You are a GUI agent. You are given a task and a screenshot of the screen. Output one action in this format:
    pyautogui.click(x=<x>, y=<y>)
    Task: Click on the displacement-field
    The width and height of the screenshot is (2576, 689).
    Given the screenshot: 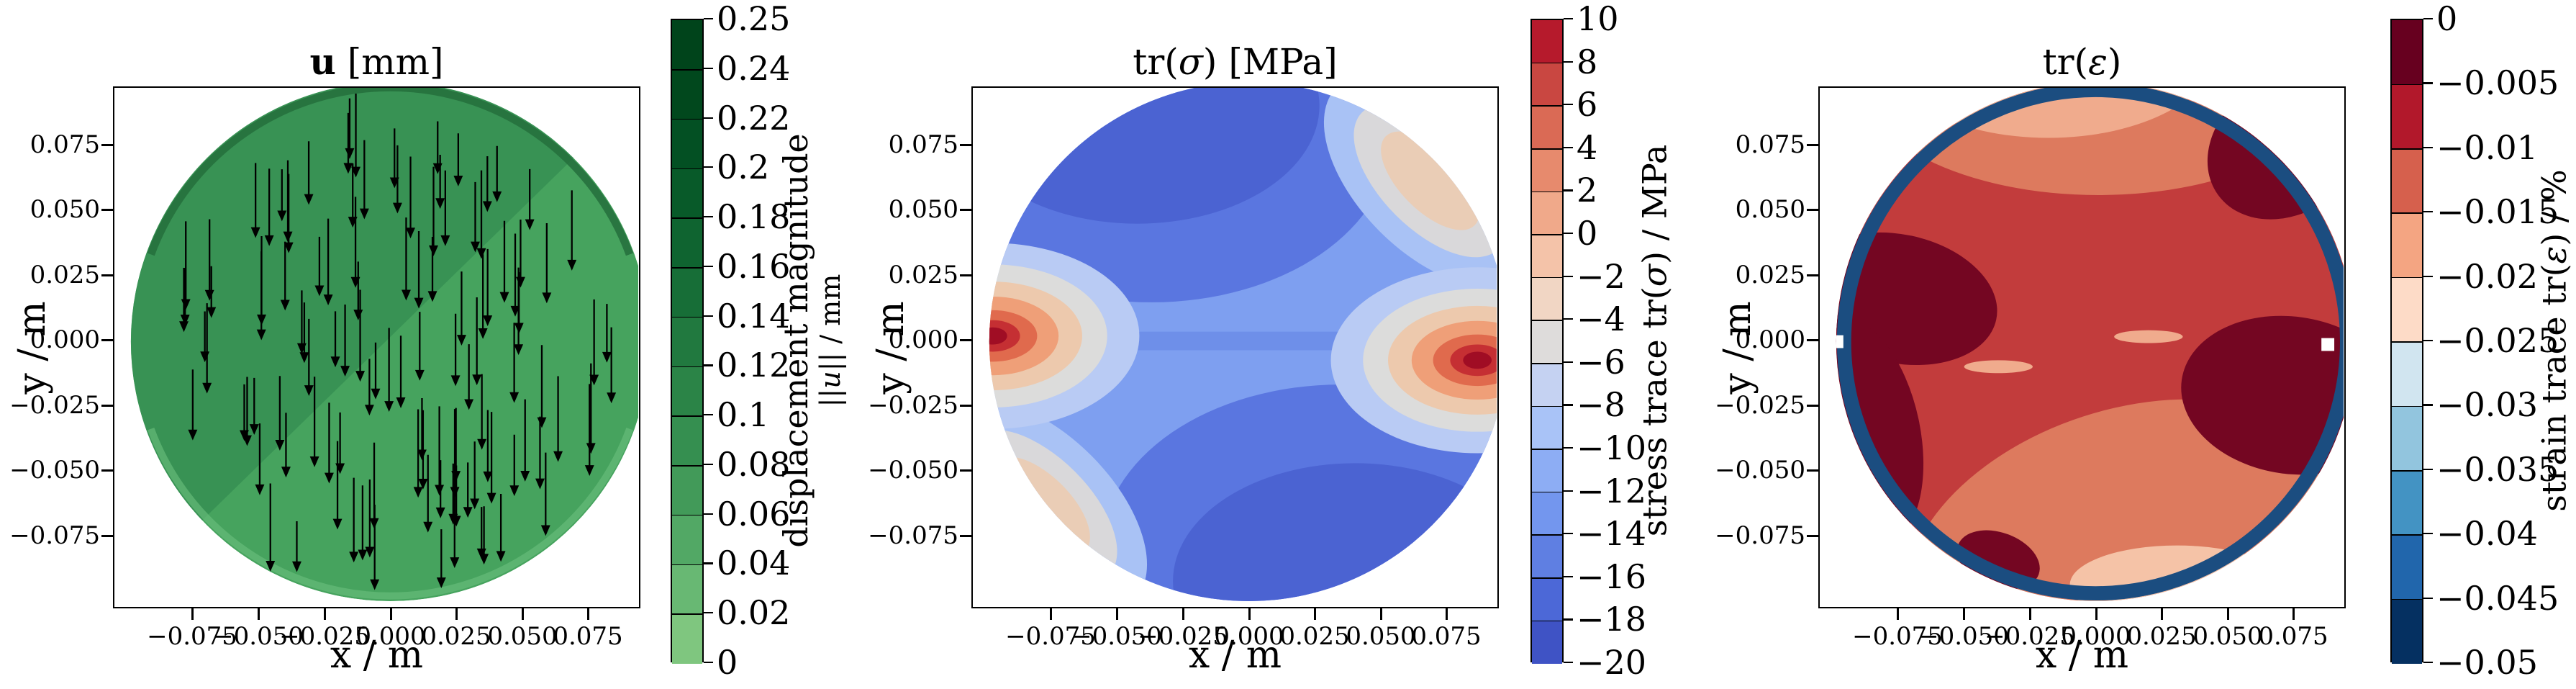 What is the action you would take?
    pyautogui.click(x=384, y=345)
    